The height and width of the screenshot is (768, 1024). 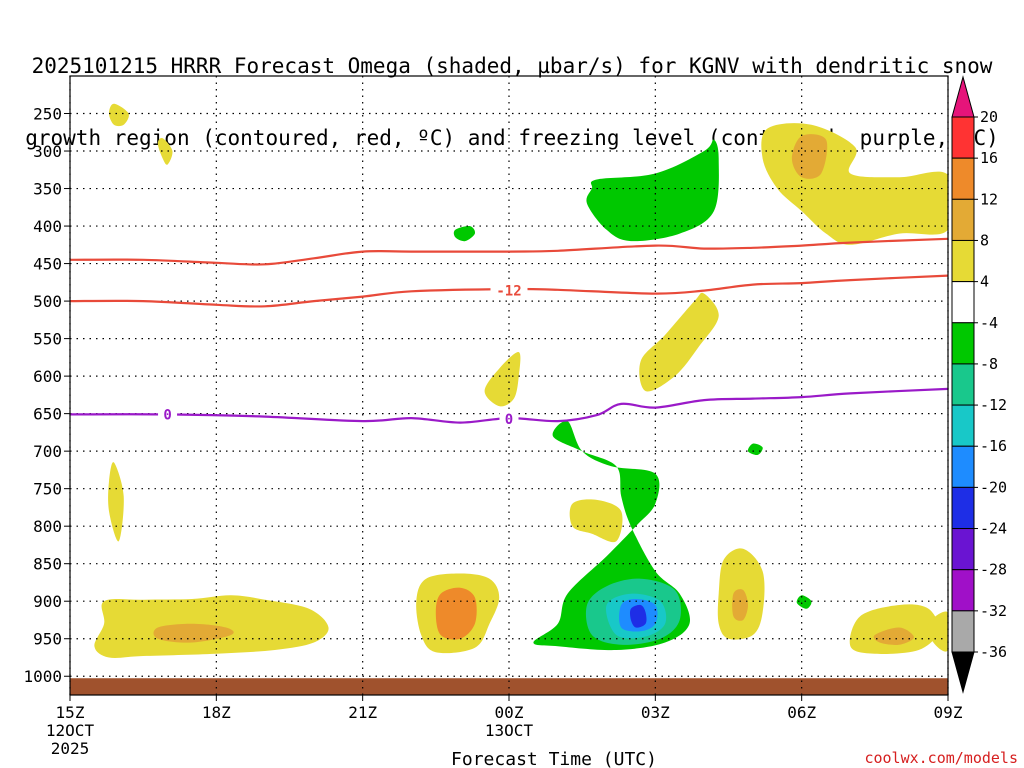 What do you see at coordinates (47, 489) in the screenshot?
I see `y-tick-label: 750` at bounding box center [47, 489].